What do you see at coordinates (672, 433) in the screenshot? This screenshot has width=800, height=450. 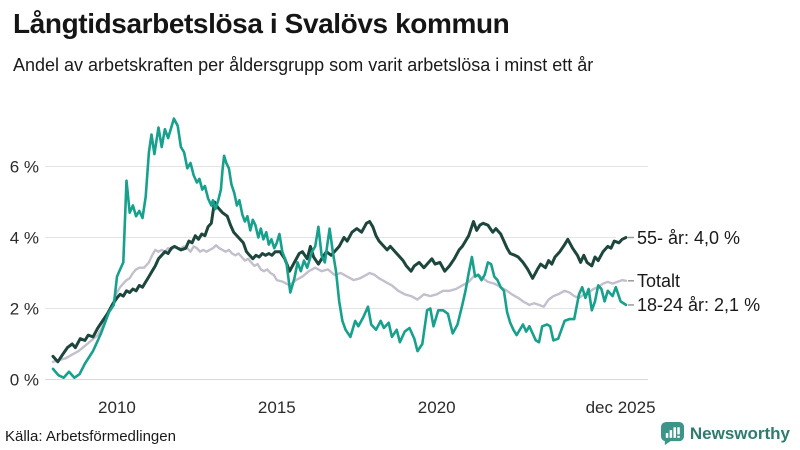 I see `bar-chart-speech-bubble-icon` at bounding box center [672, 433].